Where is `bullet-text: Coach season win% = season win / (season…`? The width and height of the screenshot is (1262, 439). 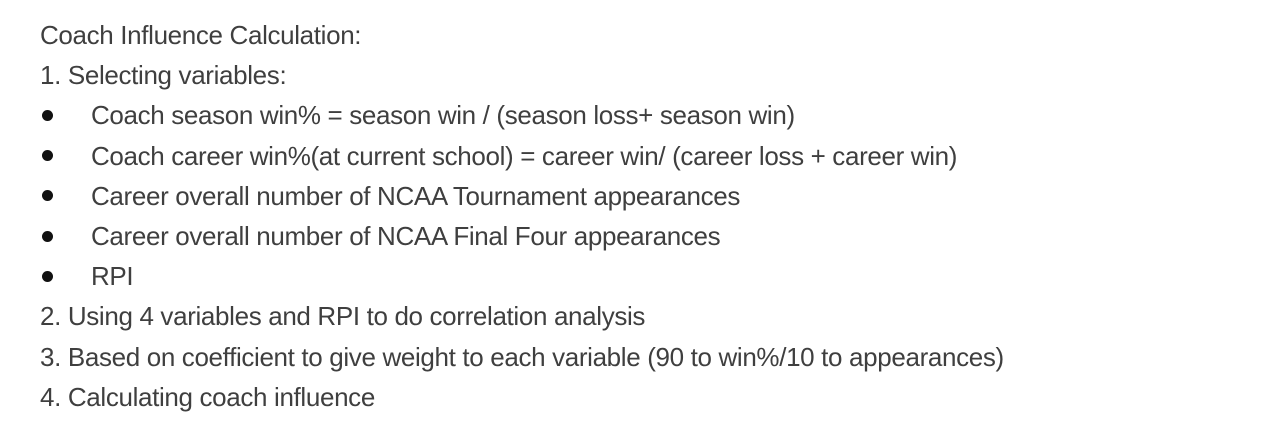
bullet-text: Coach season win% = season win / (season… is located at coordinates (443, 115).